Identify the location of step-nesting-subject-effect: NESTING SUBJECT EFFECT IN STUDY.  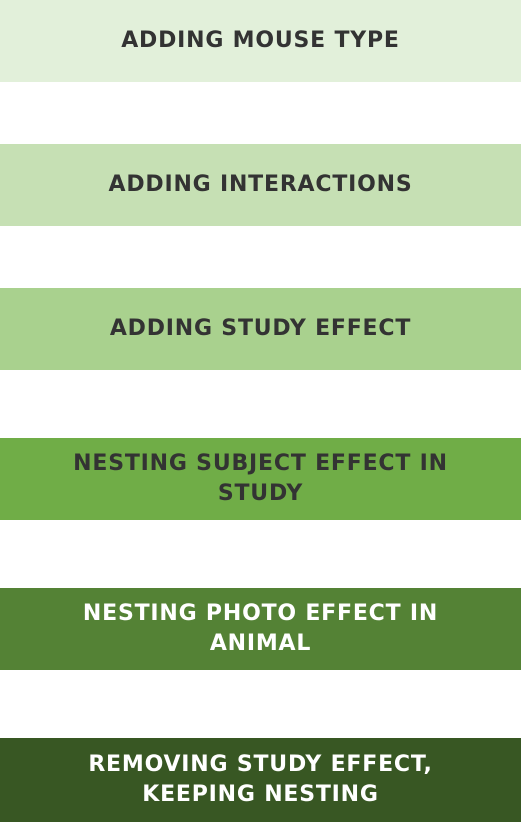
(260, 479).